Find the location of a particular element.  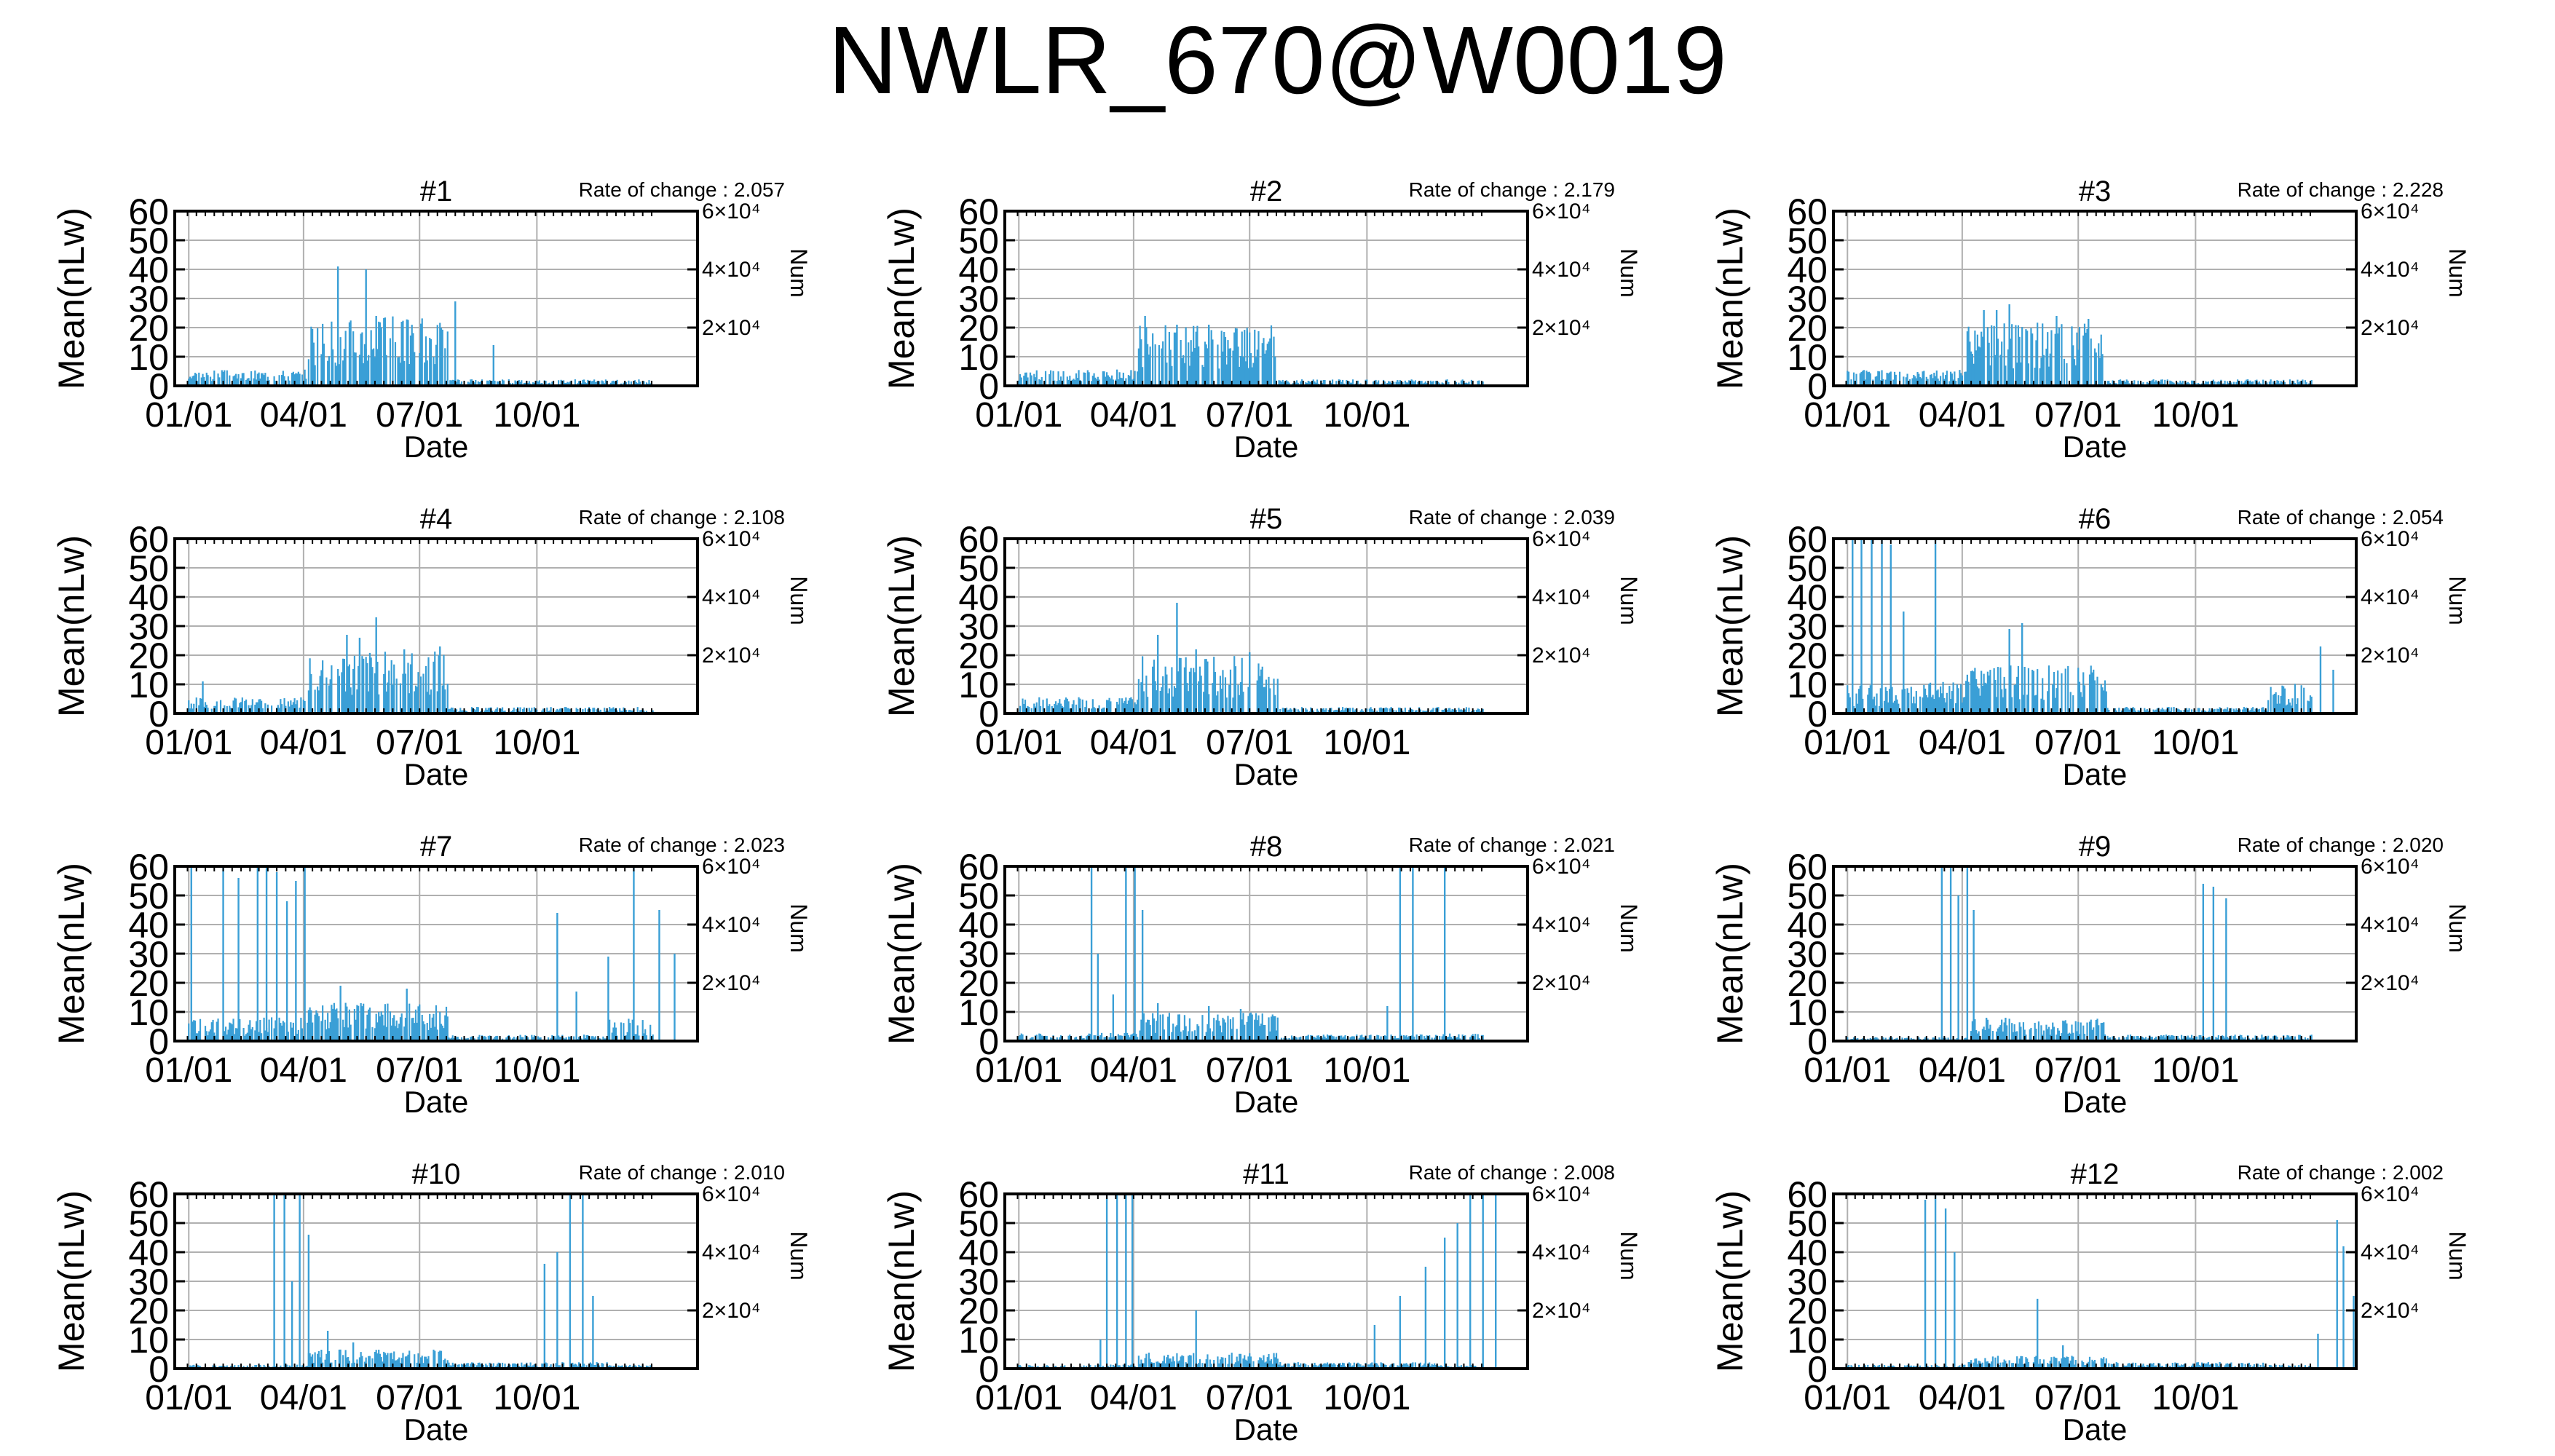

subplot-title: #10 is located at coordinates (436, 1174).